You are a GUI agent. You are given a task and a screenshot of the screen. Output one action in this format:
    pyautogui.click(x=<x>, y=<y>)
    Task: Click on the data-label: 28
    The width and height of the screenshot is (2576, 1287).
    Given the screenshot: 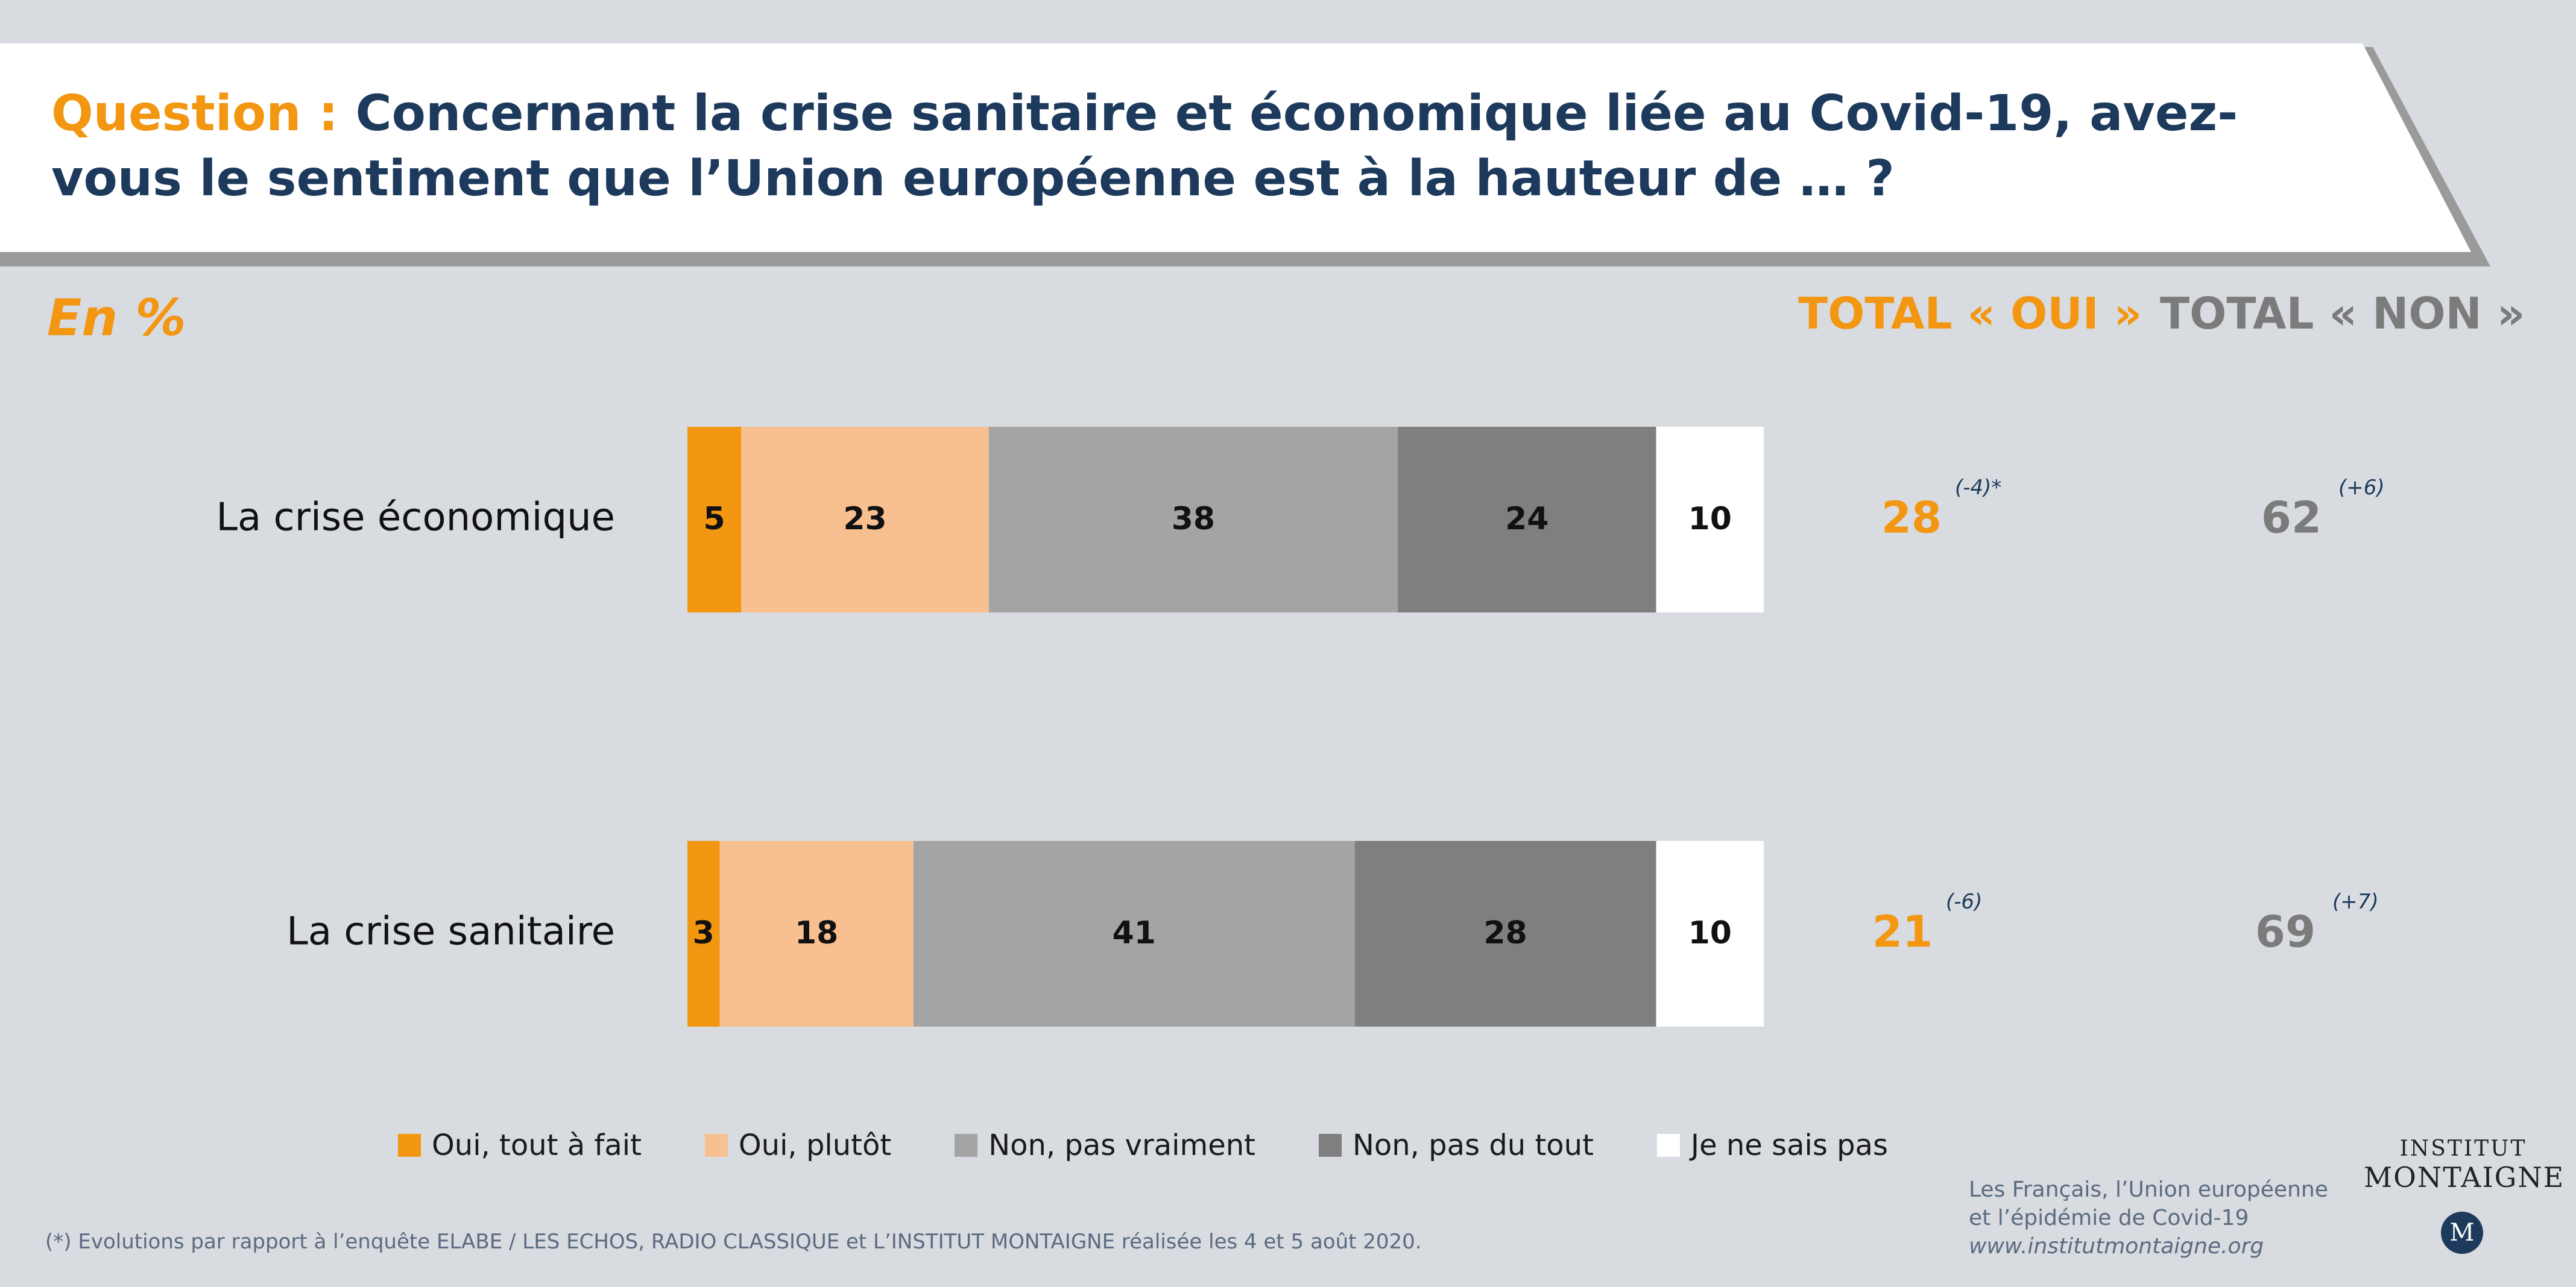 What is the action you would take?
    pyautogui.click(x=1505, y=933)
    